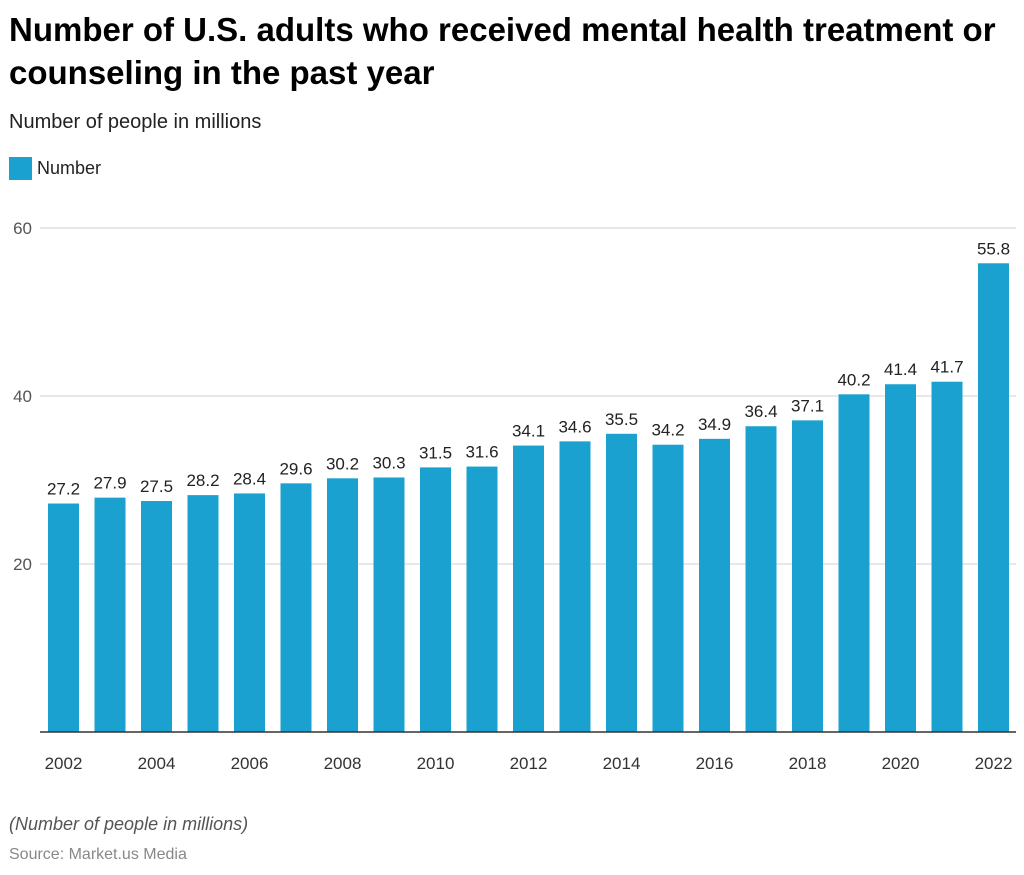 Image resolution: width=1024 pixels, height=875 pixels. I want to click on x-tick-label: 2020, so click(901, 763).